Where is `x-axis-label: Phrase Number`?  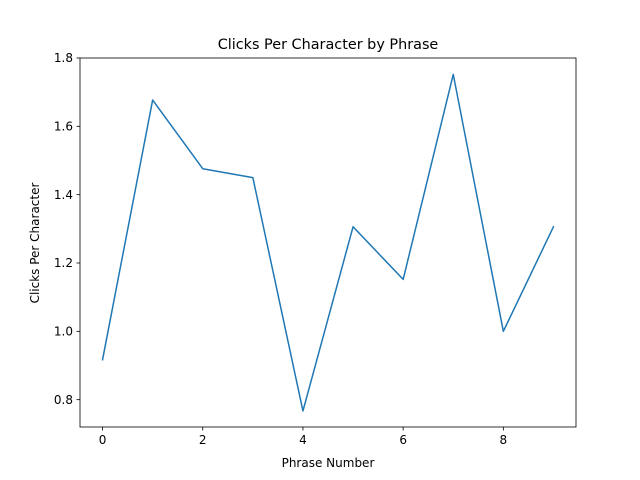 x-axis-label: Phrase Number is located at coordinates (328, 463).